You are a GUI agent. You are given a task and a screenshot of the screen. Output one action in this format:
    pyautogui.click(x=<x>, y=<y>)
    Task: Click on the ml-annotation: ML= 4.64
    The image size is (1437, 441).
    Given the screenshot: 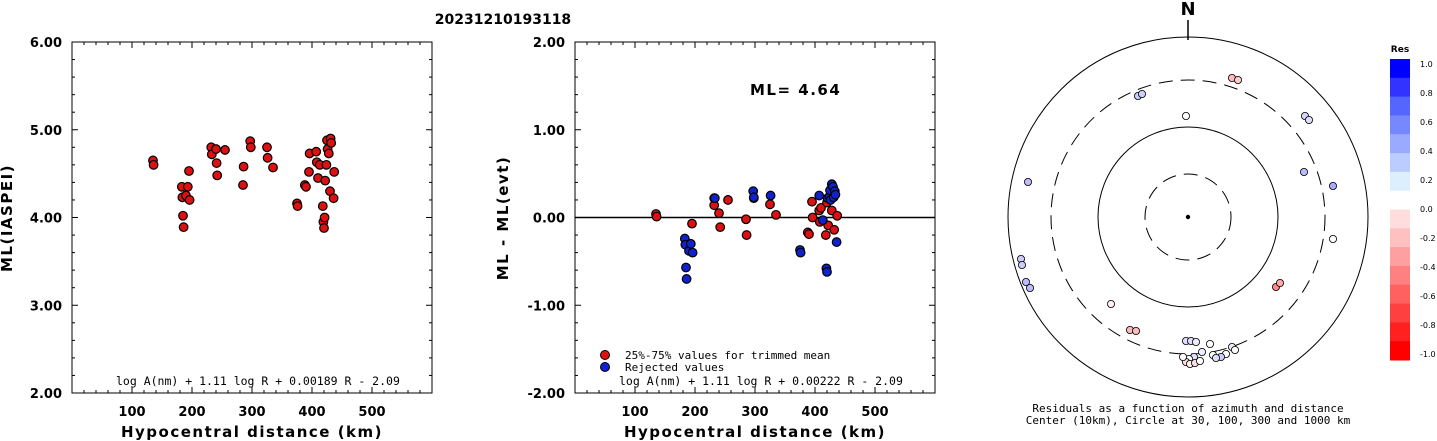 What is the action you would take?
    pyautogui.click(x=795, y=90)
    